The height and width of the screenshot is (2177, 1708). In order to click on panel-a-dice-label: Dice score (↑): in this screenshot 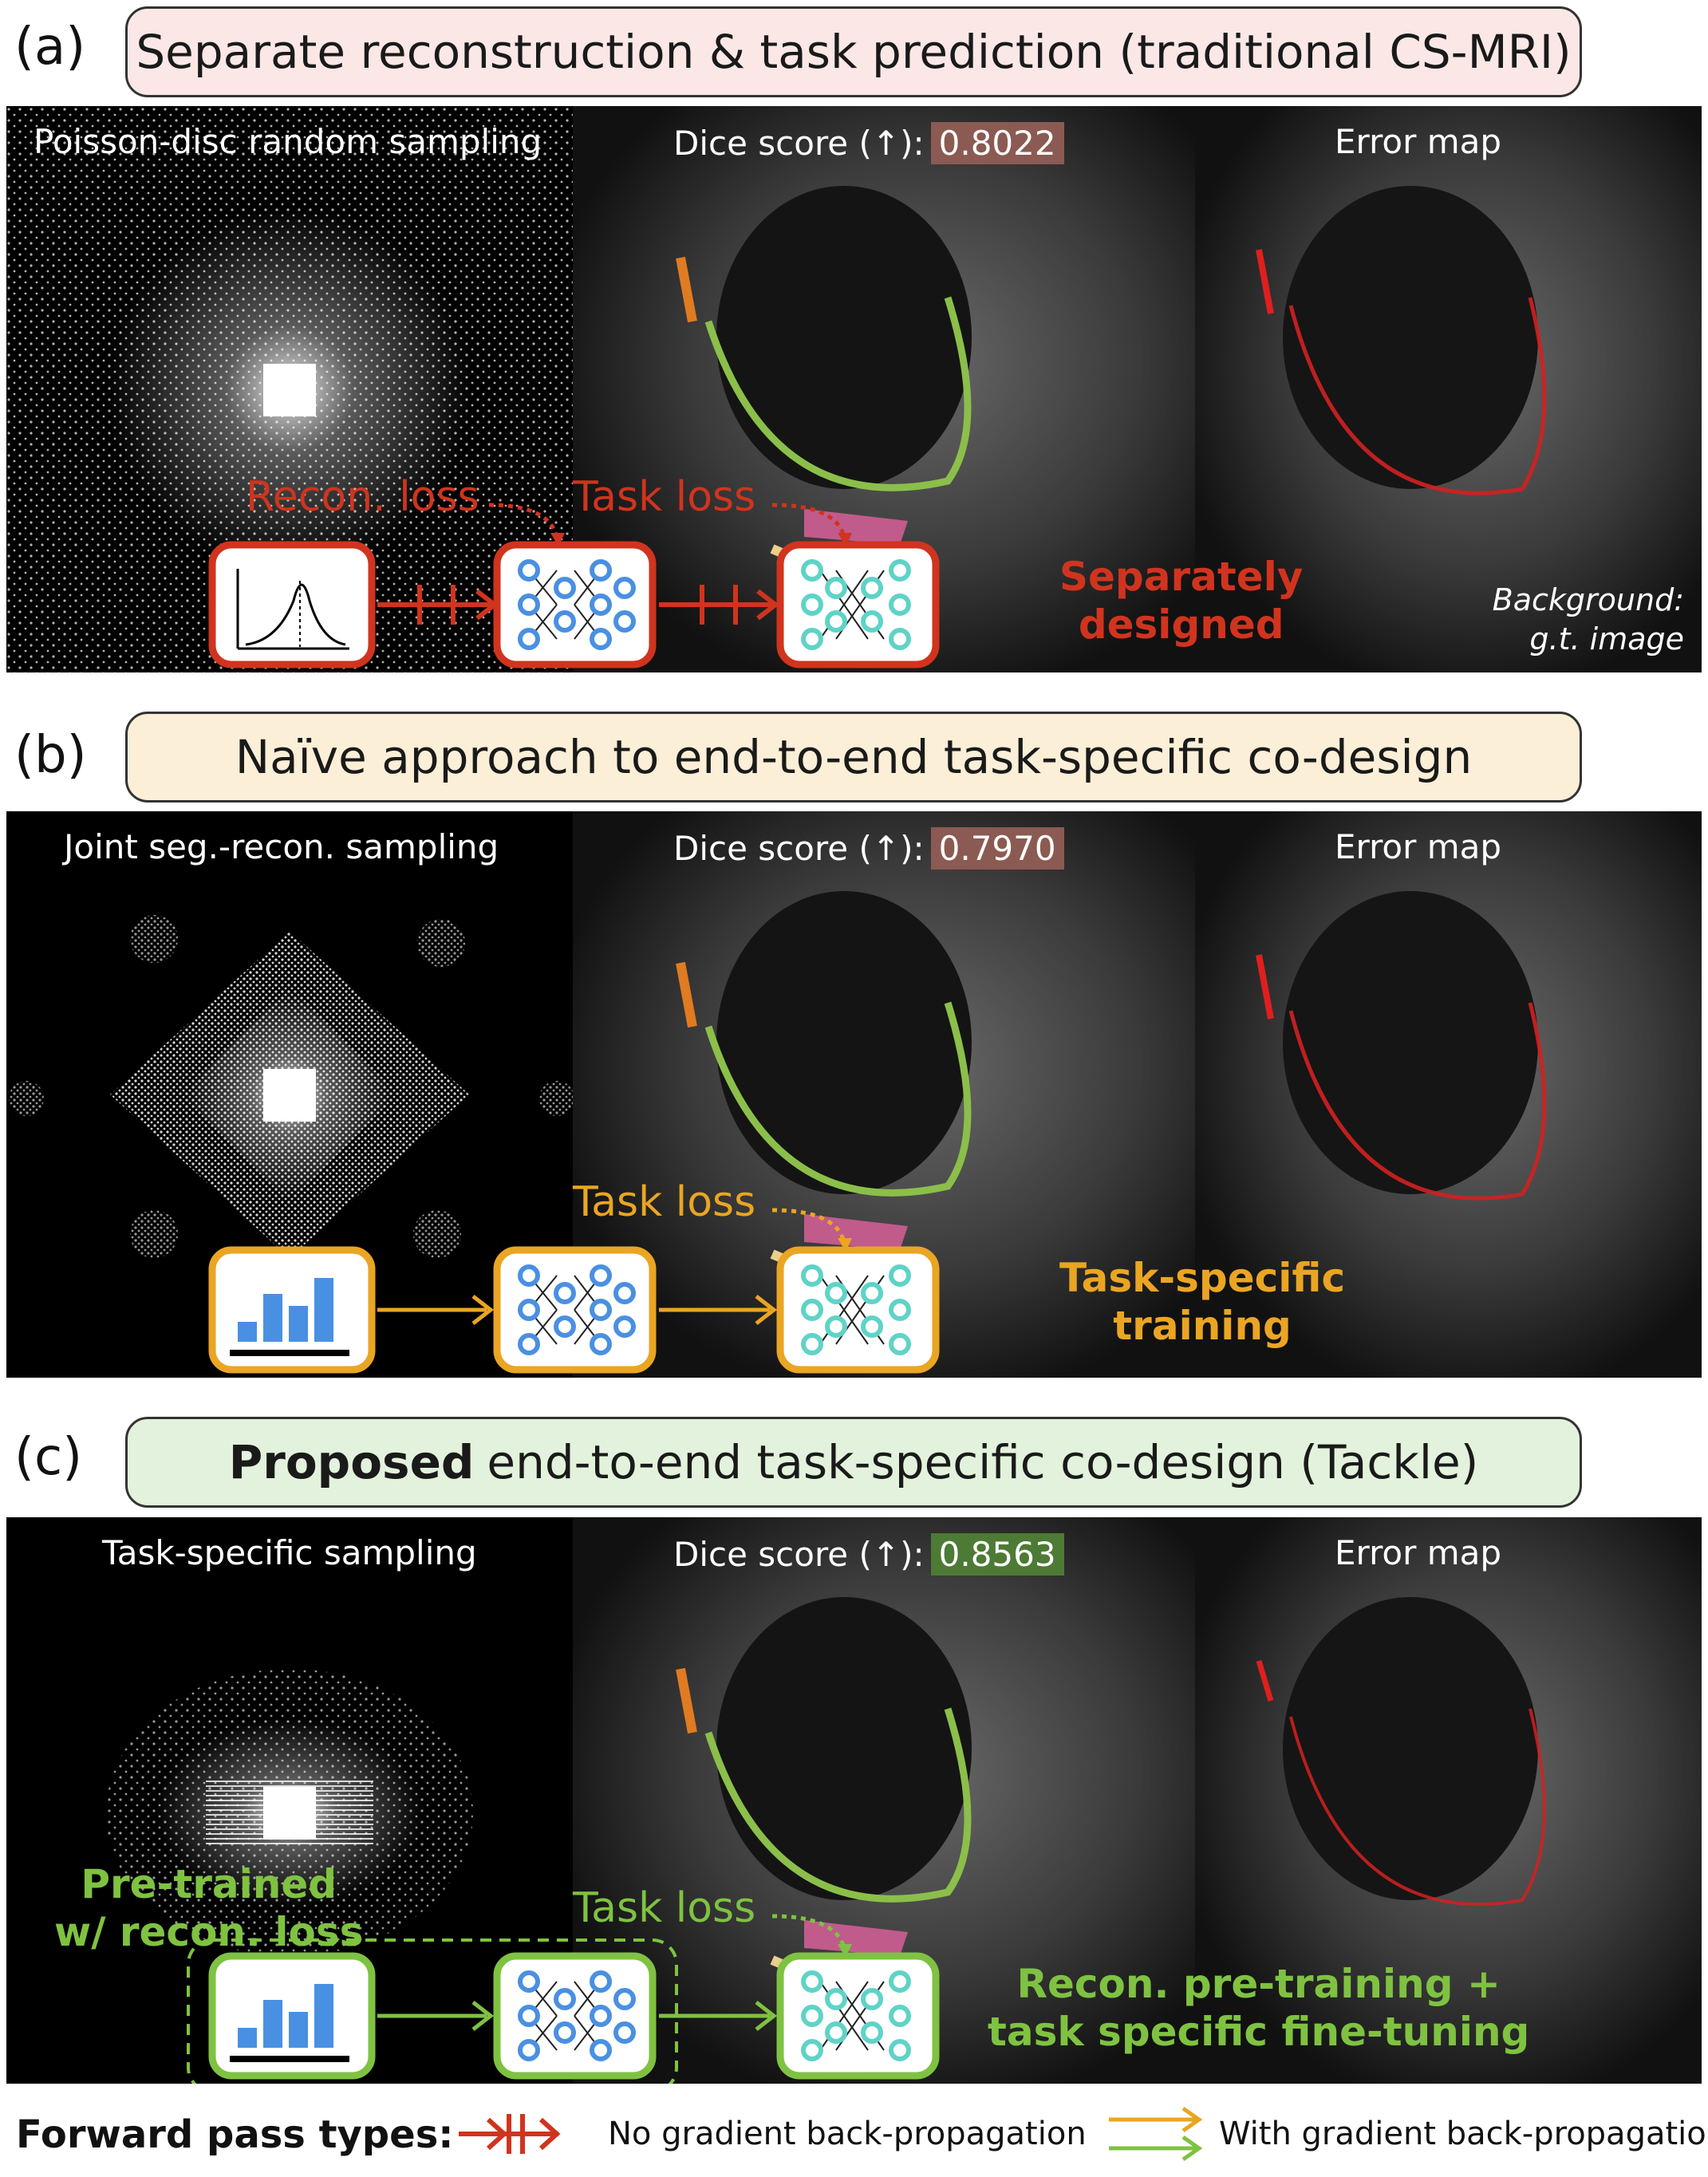, I will do `click(799, 143)`.